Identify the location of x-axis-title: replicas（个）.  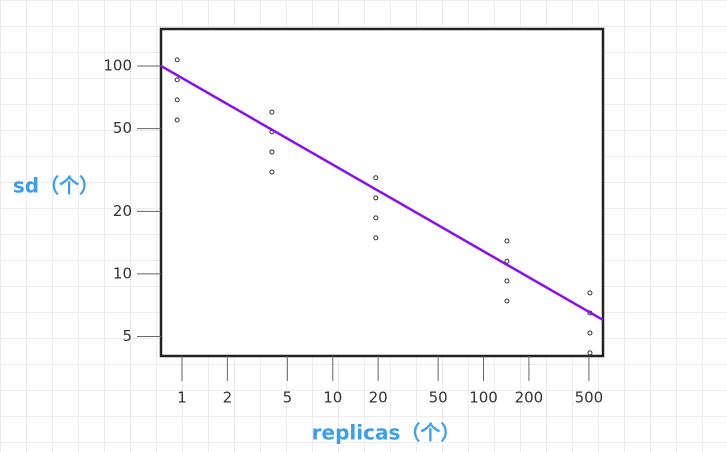
(386, 433).